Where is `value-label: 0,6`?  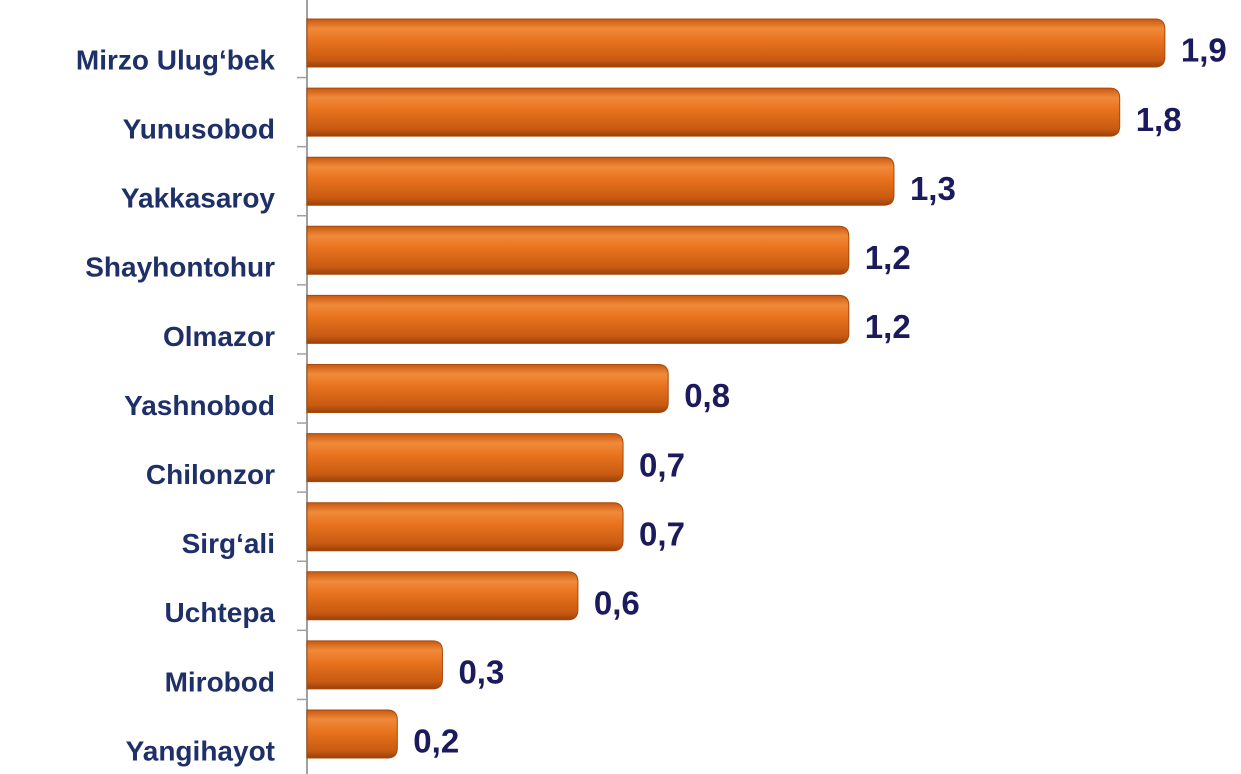
value-label: 0,6 is located at coordinates (617, 603).